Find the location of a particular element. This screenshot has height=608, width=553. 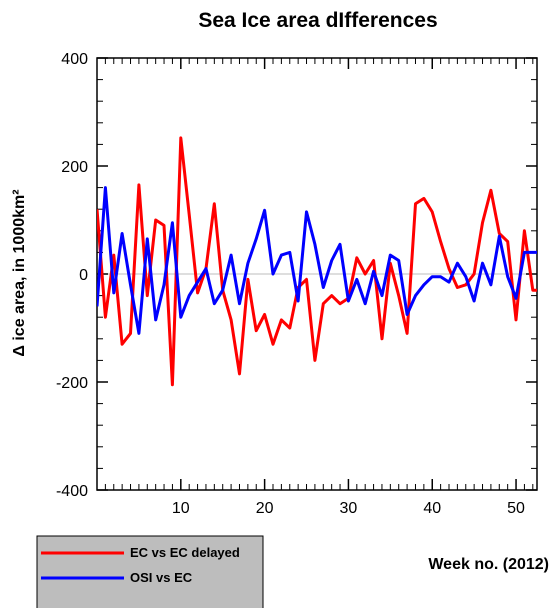

x-tick-label: 40 is located at coordinates (432, 508).